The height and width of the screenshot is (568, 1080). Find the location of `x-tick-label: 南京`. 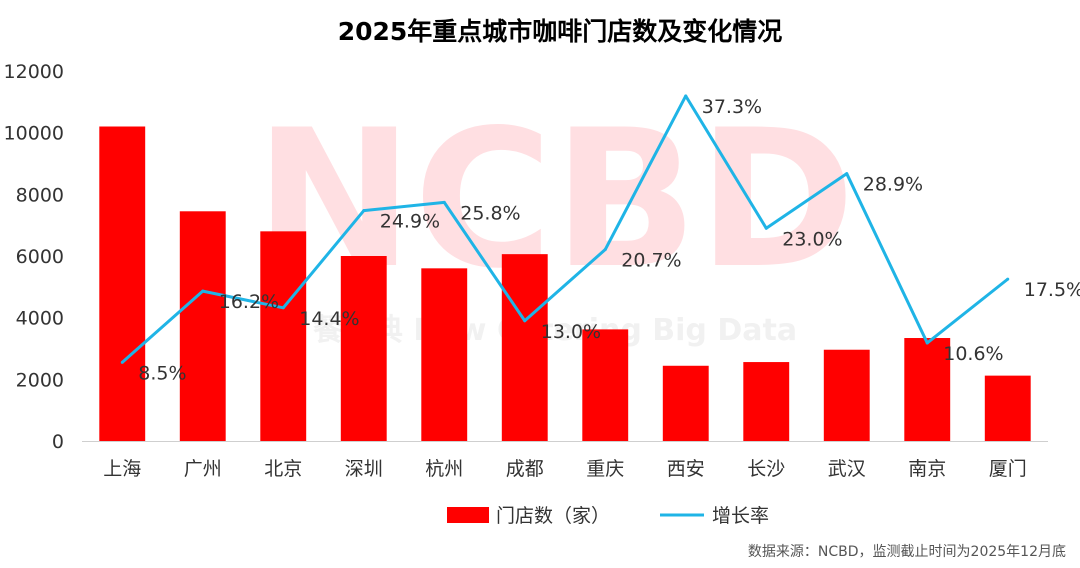

x-tick-label: 南京 is located at coordinates (927, 469).